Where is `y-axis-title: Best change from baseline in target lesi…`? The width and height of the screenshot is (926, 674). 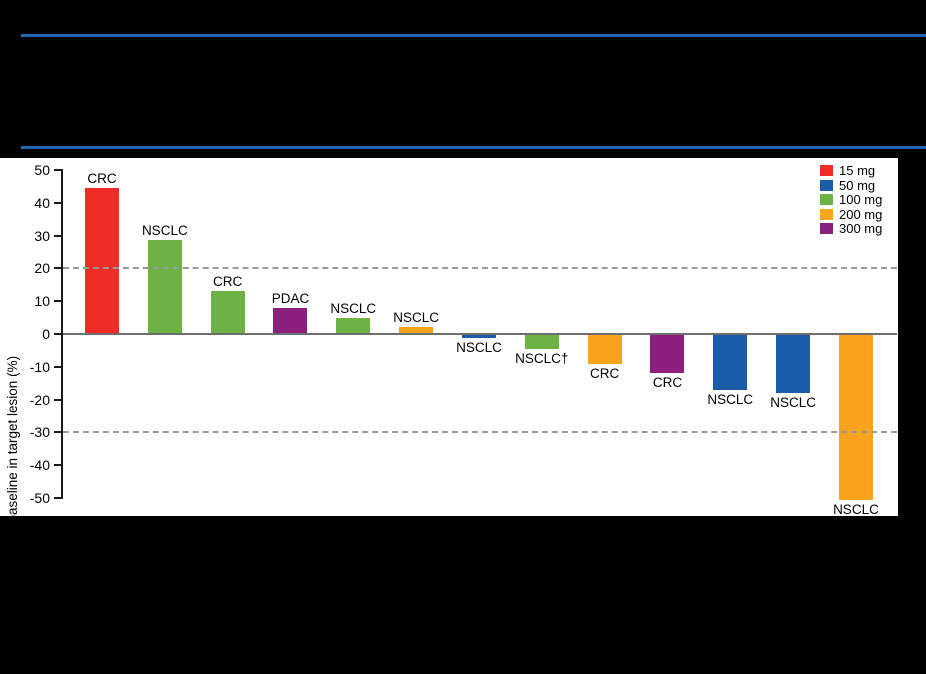 y-axis-title: Best change from baseline in target lesi… is located at coordinates (12, 494).